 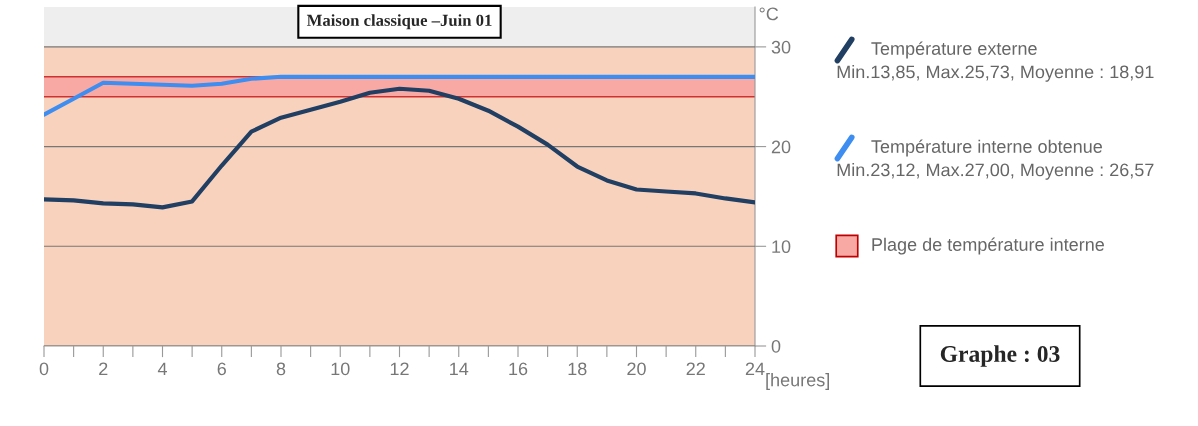 What do you see at coordinates (44, 369) in the screenshot?
I see `x-tick-label: 0` at bounding box center [44, 369].